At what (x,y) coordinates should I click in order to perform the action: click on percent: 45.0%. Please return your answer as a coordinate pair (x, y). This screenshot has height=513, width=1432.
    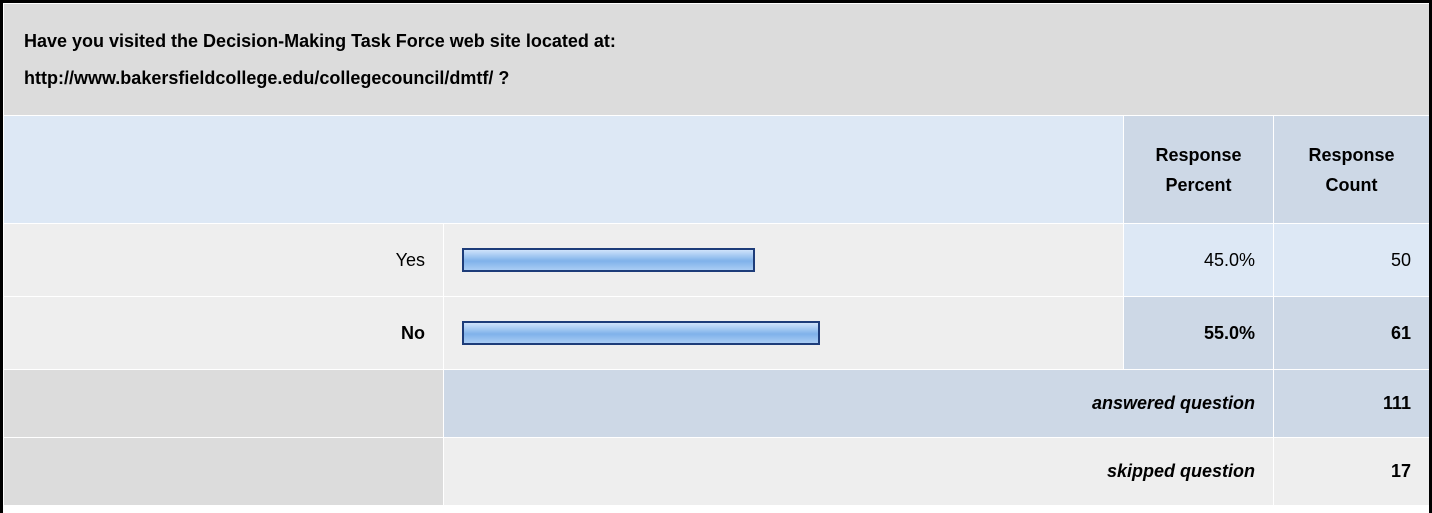
    Looking at the image, I should click on (1198, 260).